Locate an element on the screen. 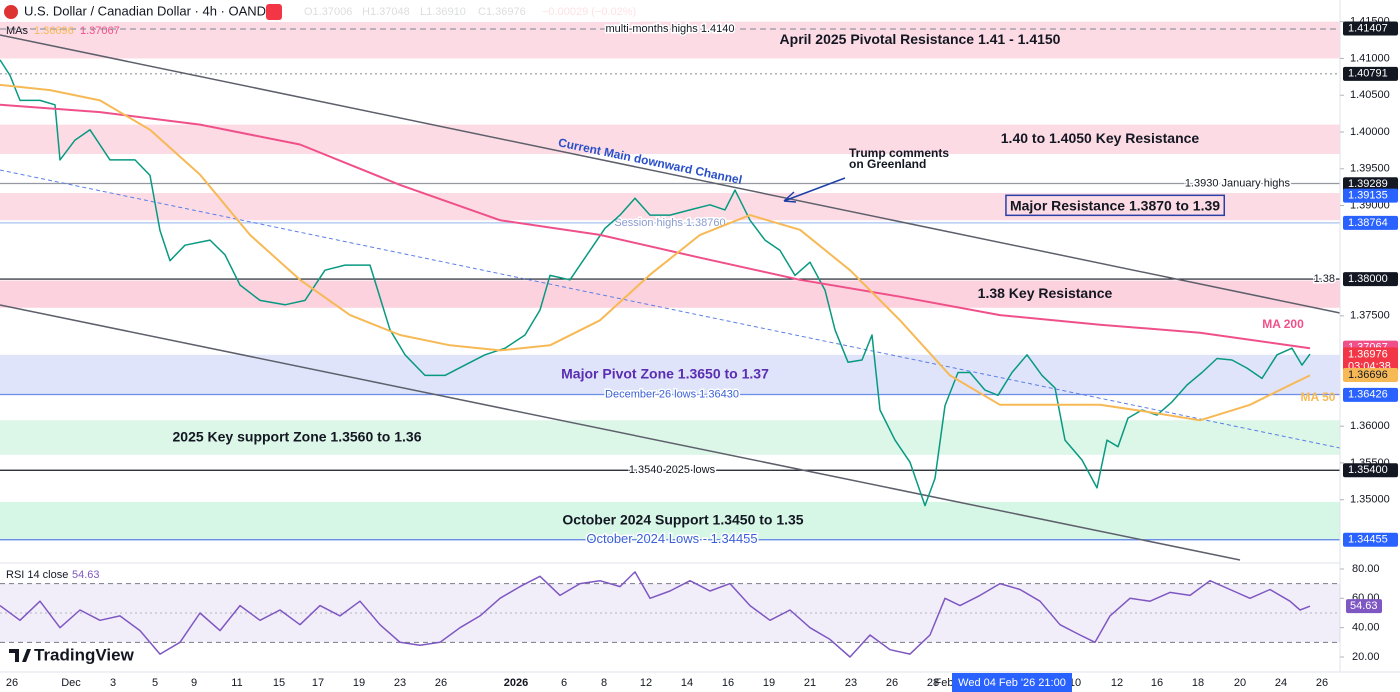 Image resolution: width=1400 pixels, height=692 pixels. brand-logo is located at coordinates (20, 655).